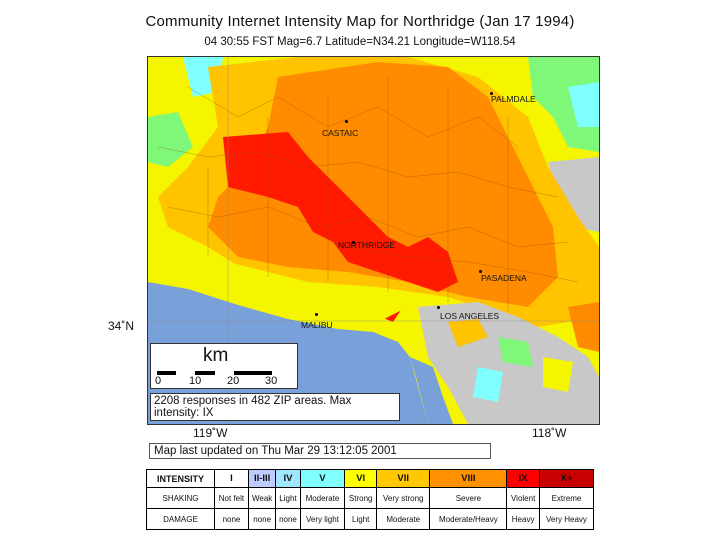 The image size is (720, 540). Describe the element at coordinates (340, 133) in the screenshot. I see `city-label-castaic: CASTAIC` at that location.